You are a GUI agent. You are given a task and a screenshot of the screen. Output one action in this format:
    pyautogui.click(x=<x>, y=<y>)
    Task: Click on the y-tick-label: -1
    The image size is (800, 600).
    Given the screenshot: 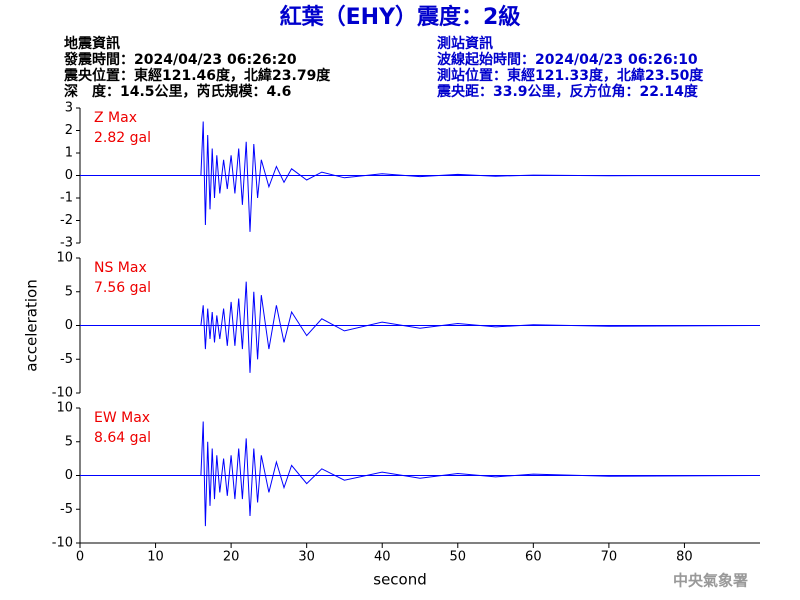 What is the action you would take?
    pyautogui.click(x=66, y=198)
    